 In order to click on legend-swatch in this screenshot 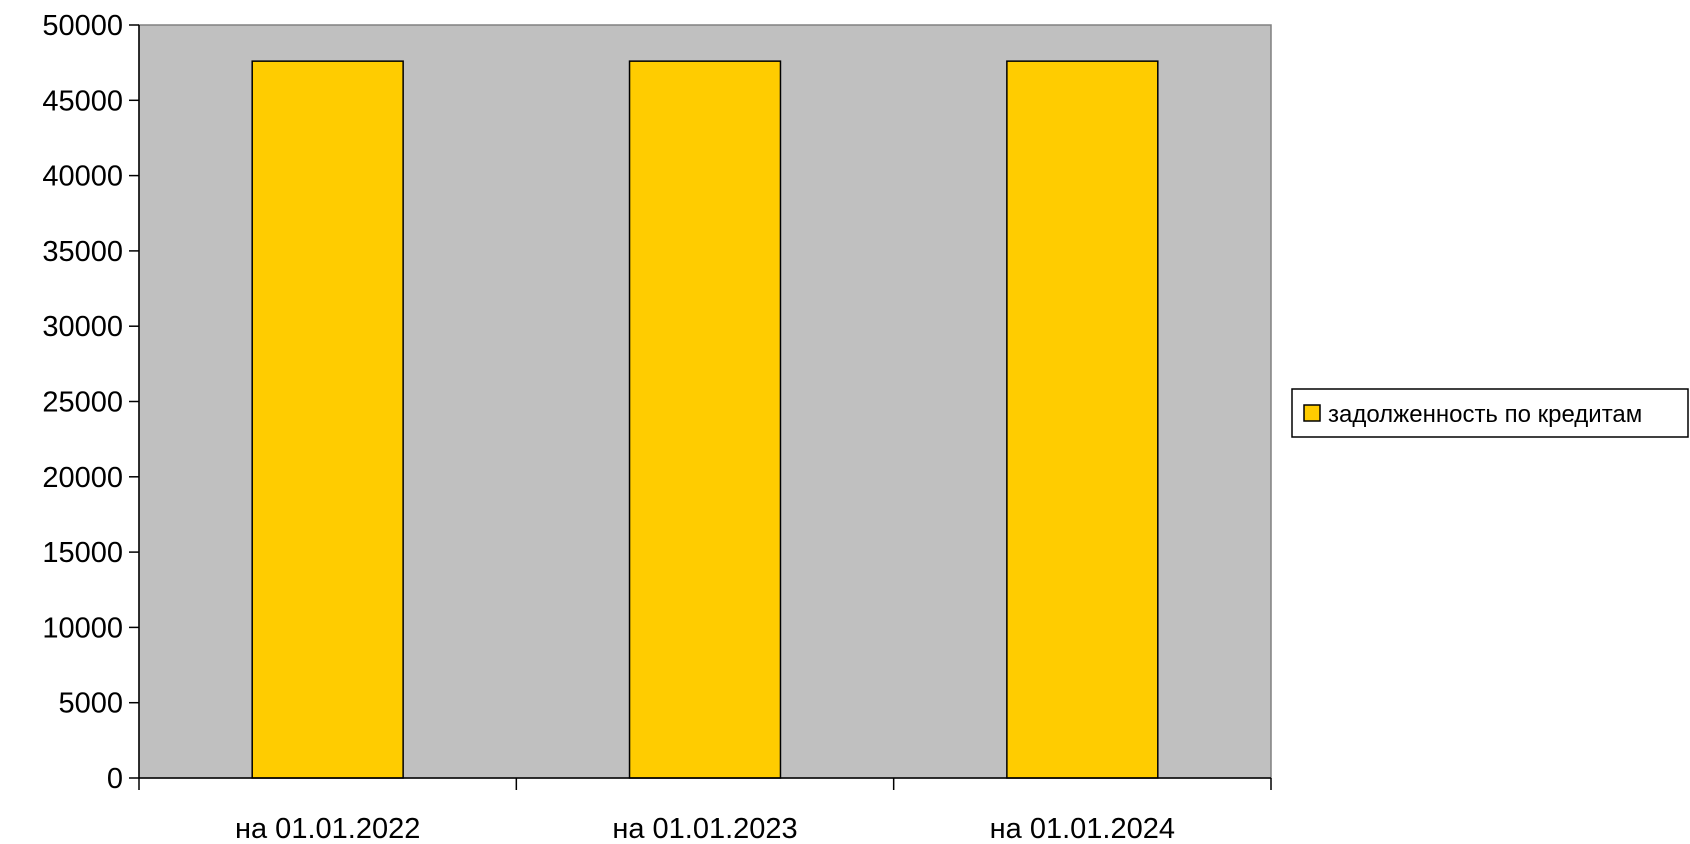, I will do `click(1312, 413)`.